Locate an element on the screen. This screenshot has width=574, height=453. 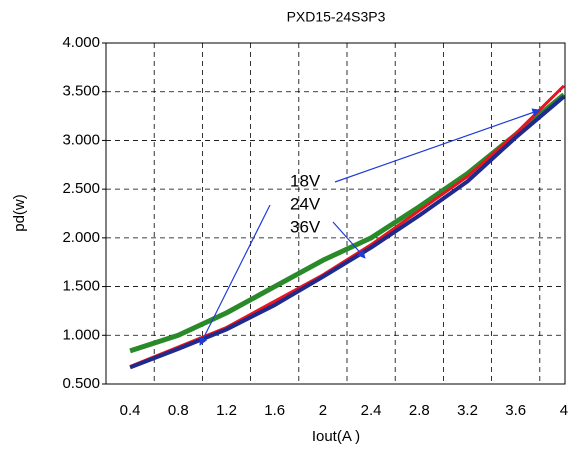
y-tick-label: 0.500 is located at coordinates (81, 383).